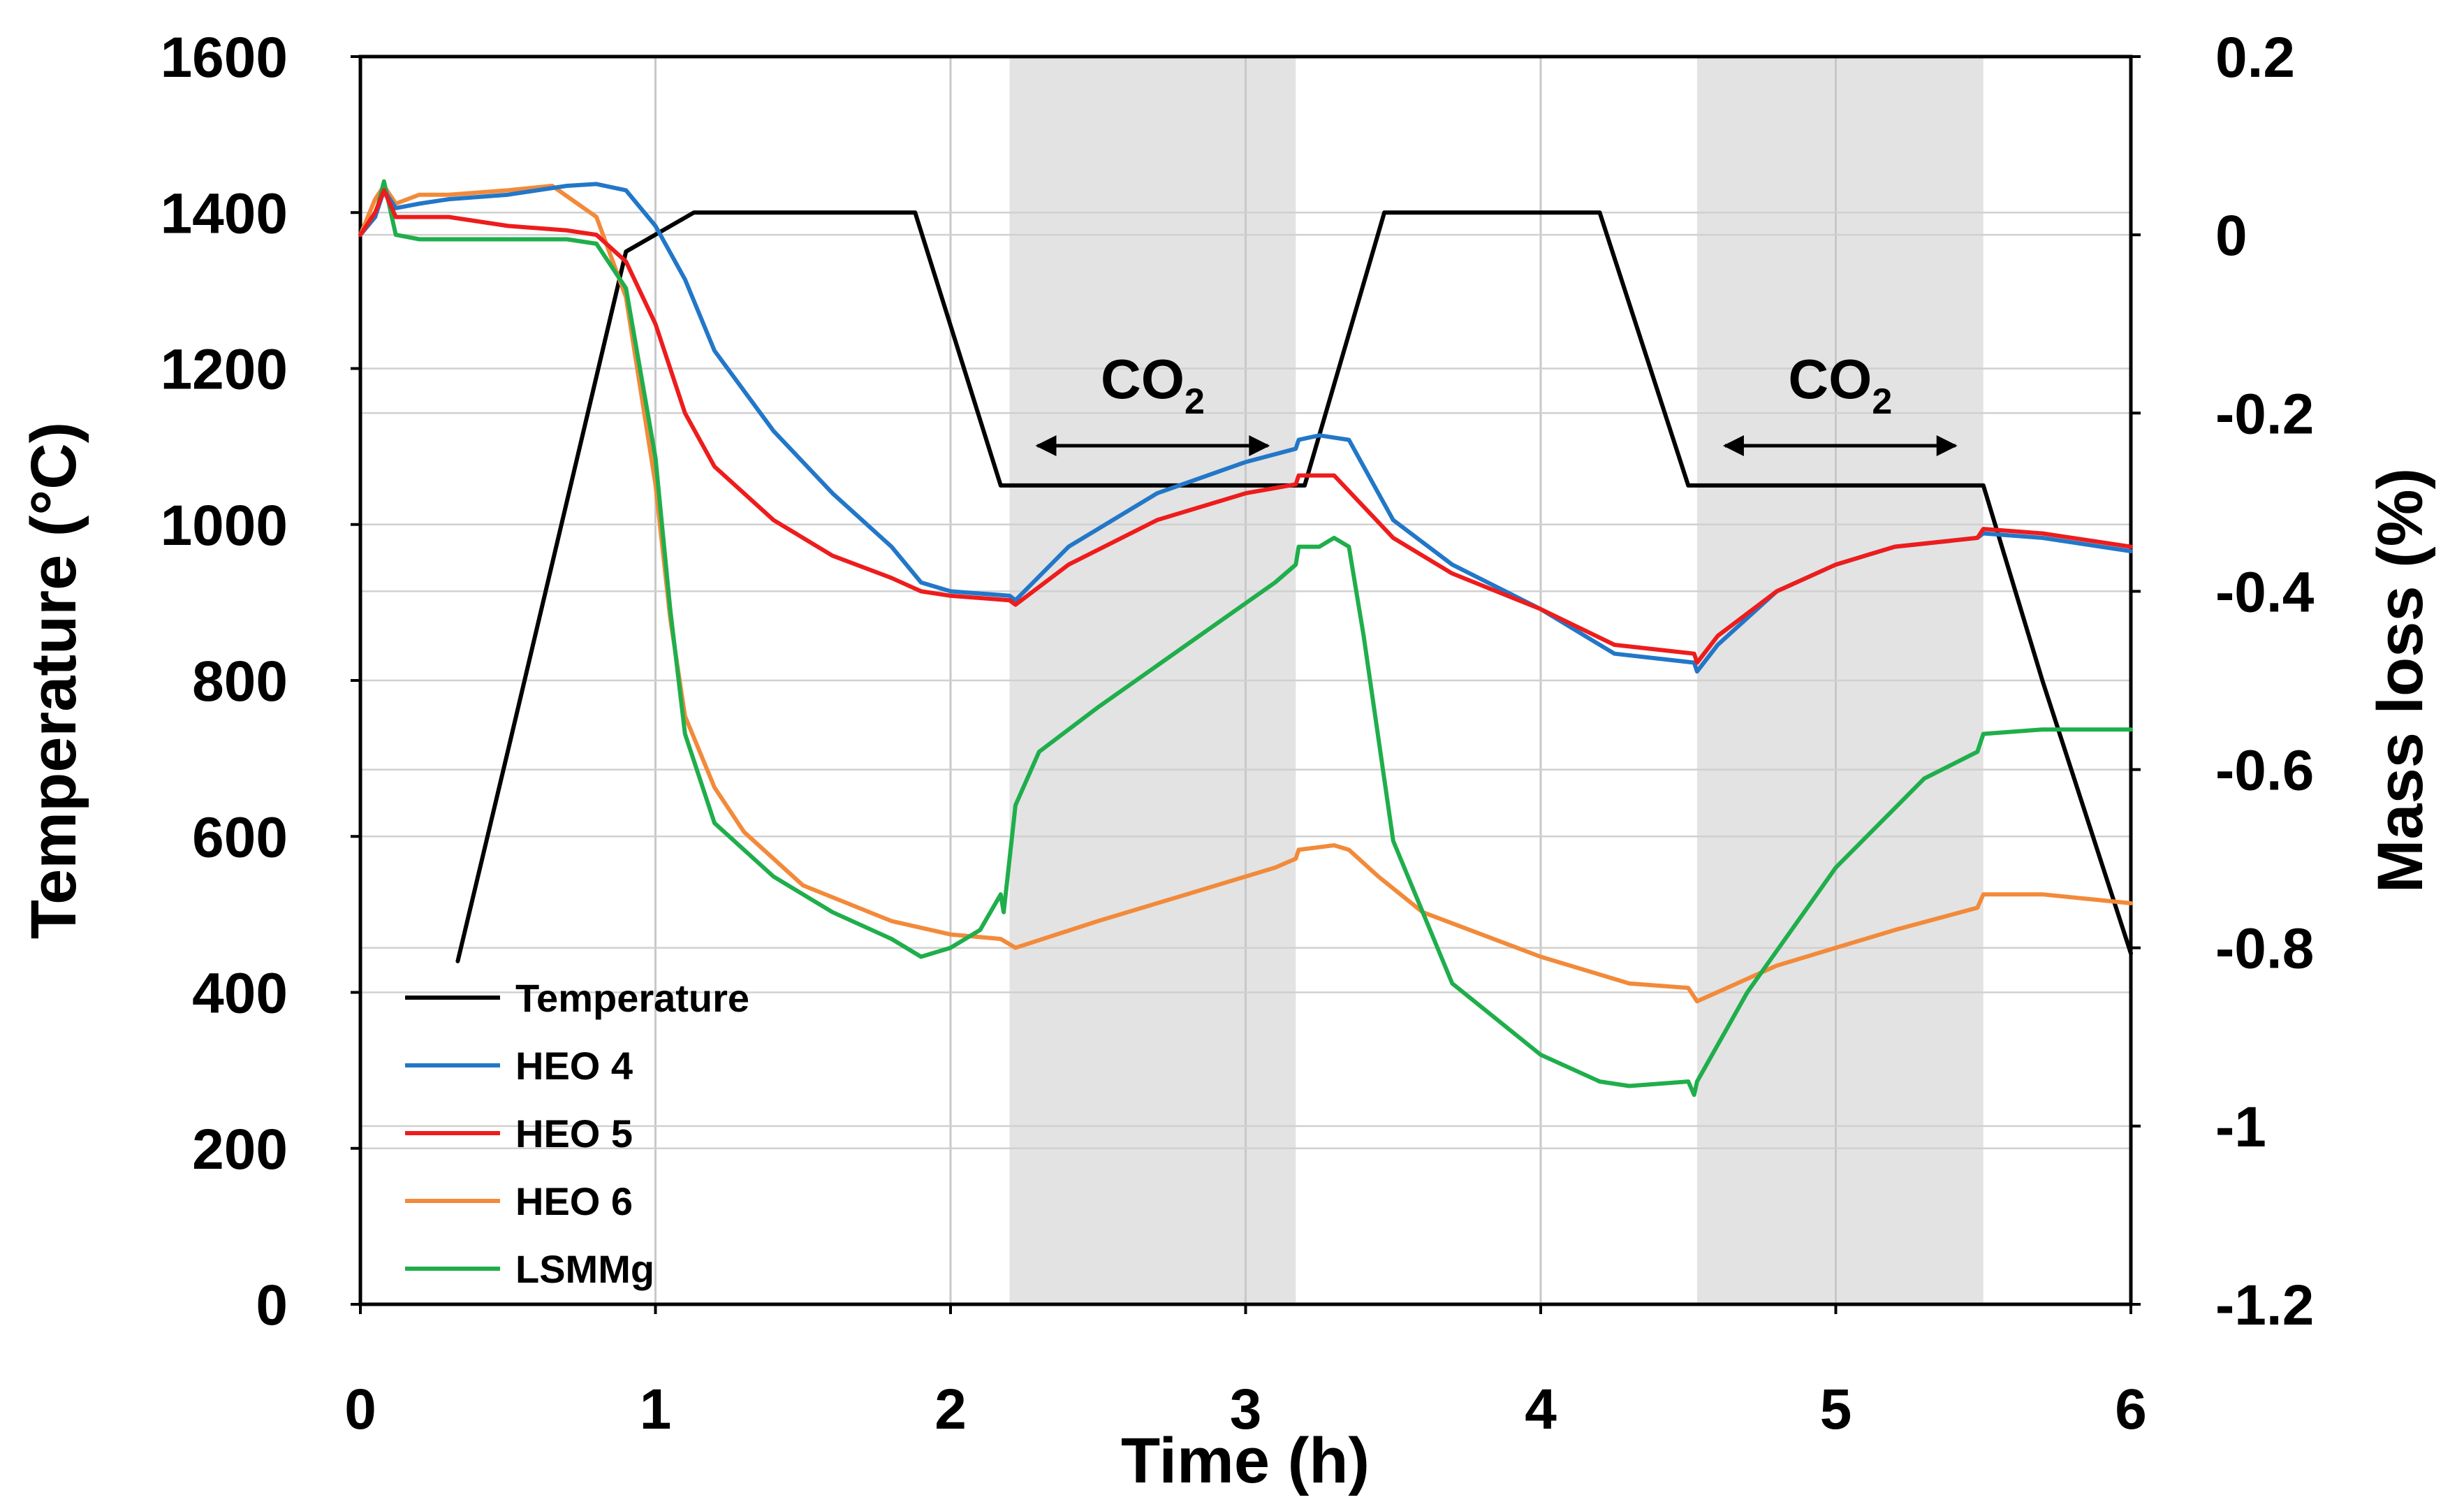 Image resolution: width=2464 pixels, height=1509 pixels. I want to click on x-tick-label: 0, so click(360, 1409).